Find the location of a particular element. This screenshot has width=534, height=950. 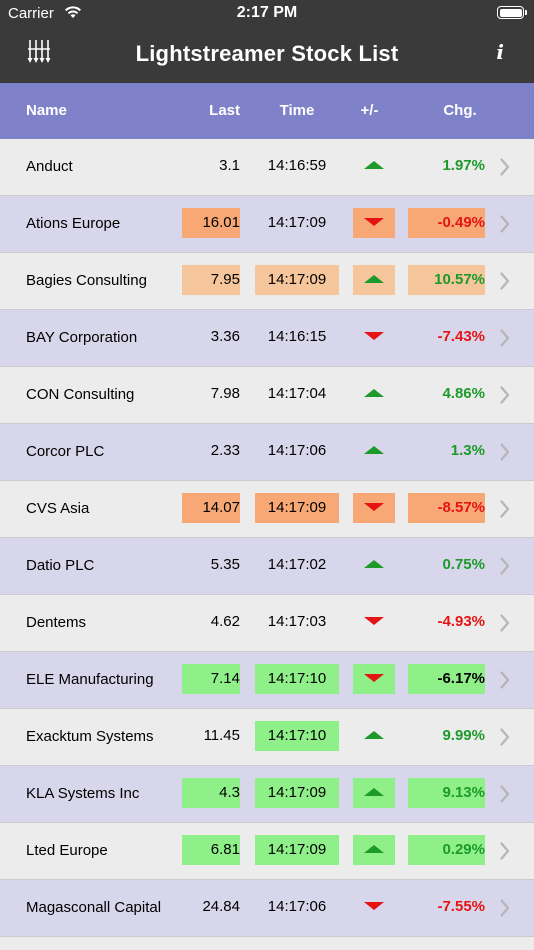

stock-row: Ations Europe 16.01 14:17:09 -0.49% is located at coordinates (267, 224).